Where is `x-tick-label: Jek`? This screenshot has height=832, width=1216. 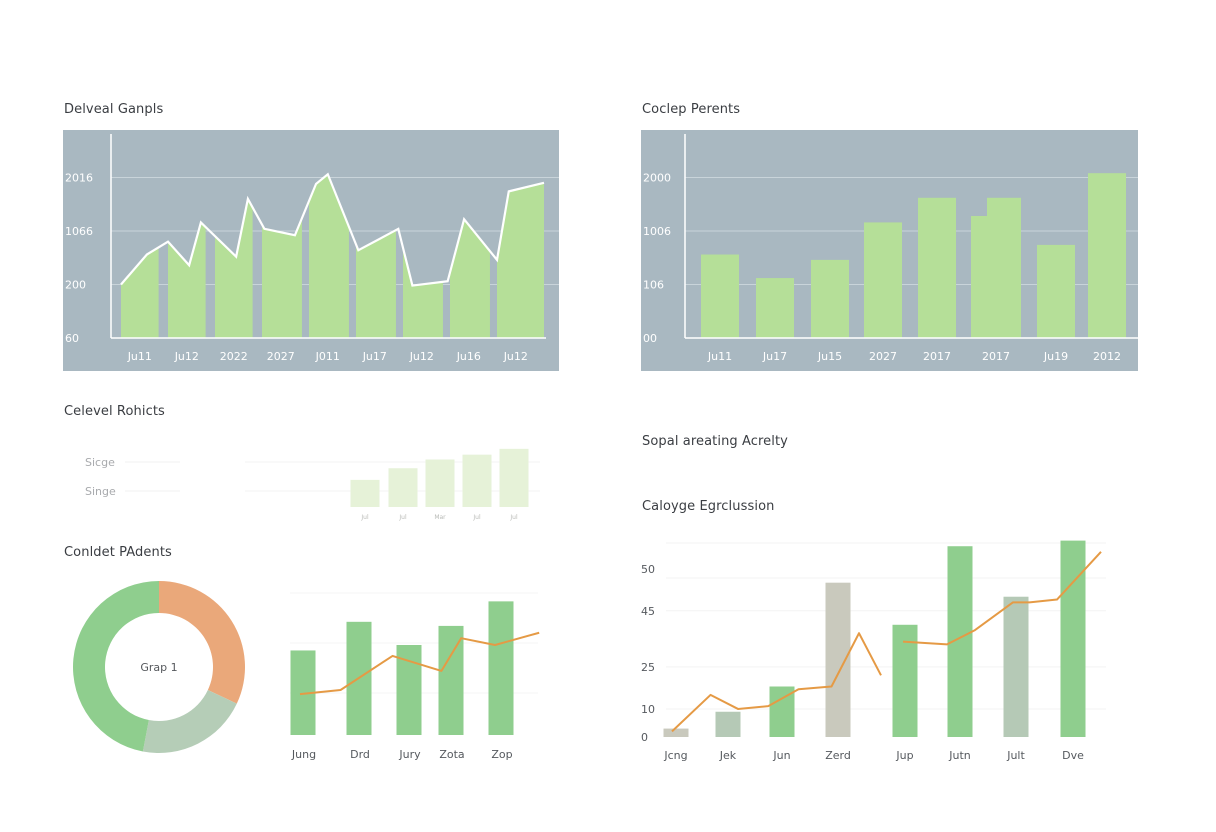
x-tick-label: Jek is located at coordinates (728, 755).